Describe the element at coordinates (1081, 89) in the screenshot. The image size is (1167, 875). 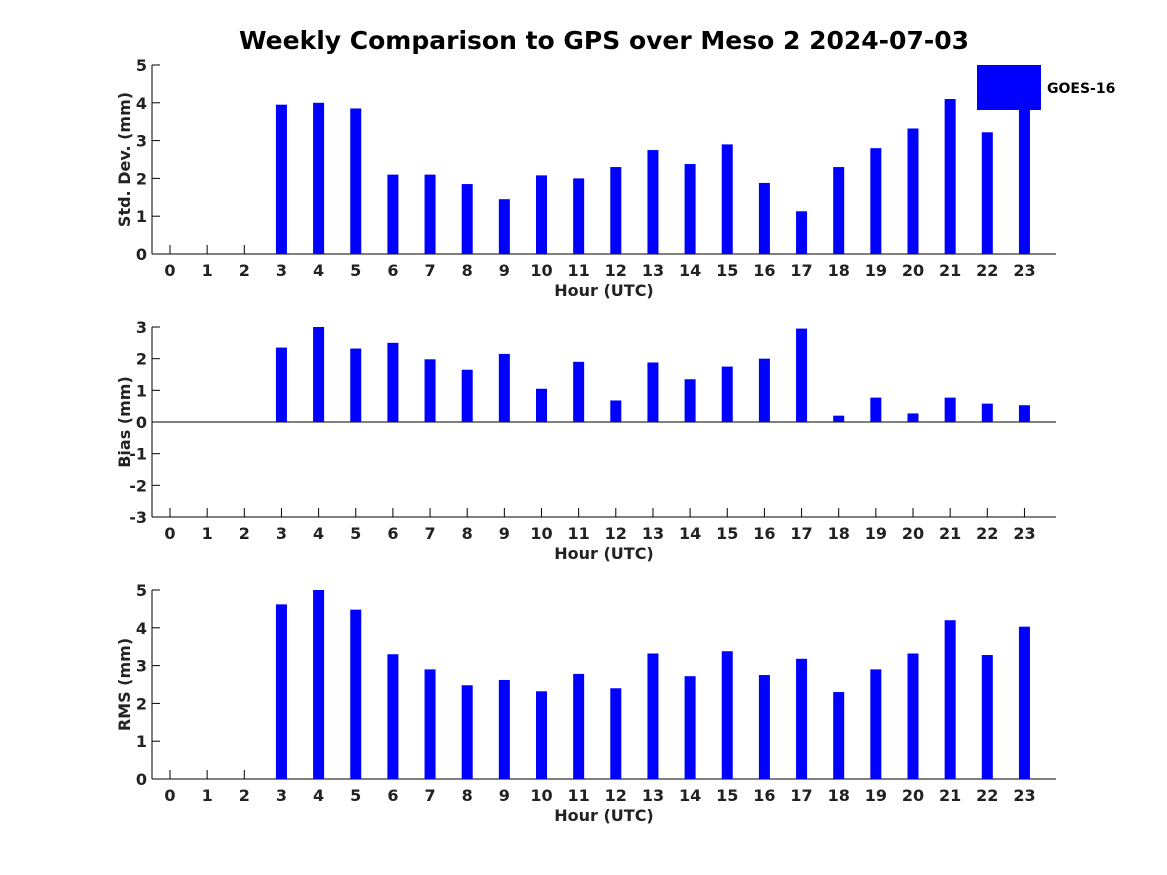
I see `legend-label: GOES-16` at that location.